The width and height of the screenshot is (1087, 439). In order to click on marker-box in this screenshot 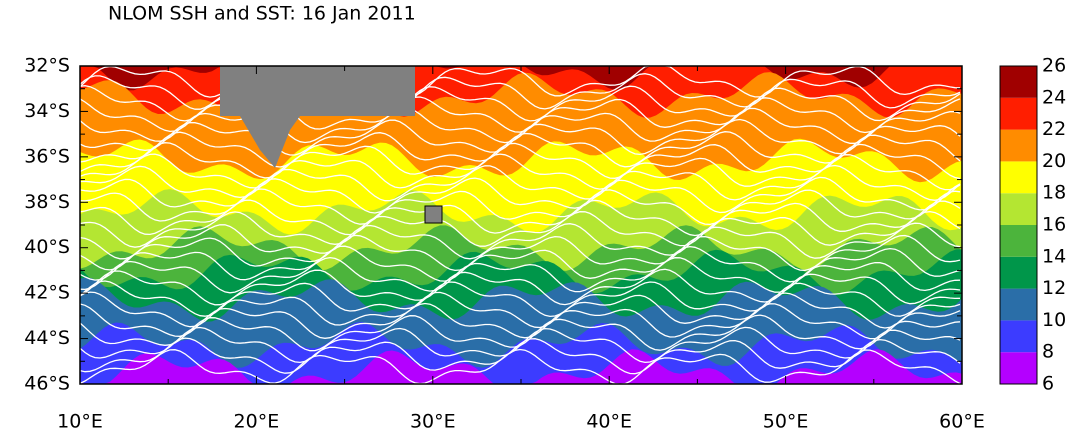, I will do `click(433, 214)`.